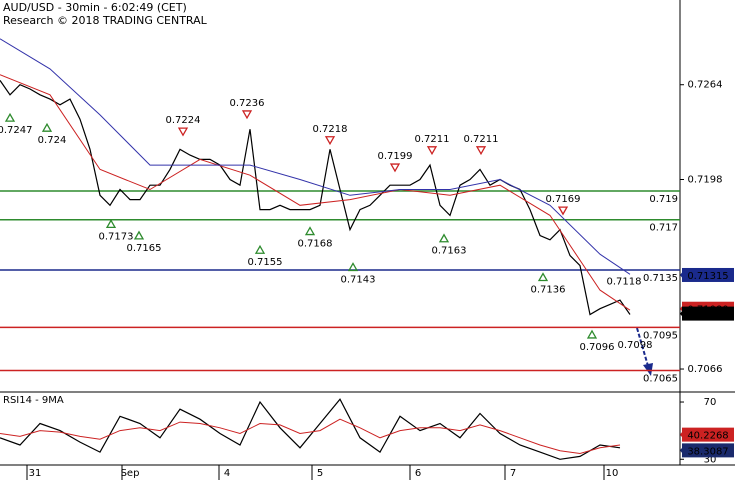  What do you see at coordinates (265, 262) in the screenshot?
I see `low-label: 0.7155` at bounding box center [265, 262].